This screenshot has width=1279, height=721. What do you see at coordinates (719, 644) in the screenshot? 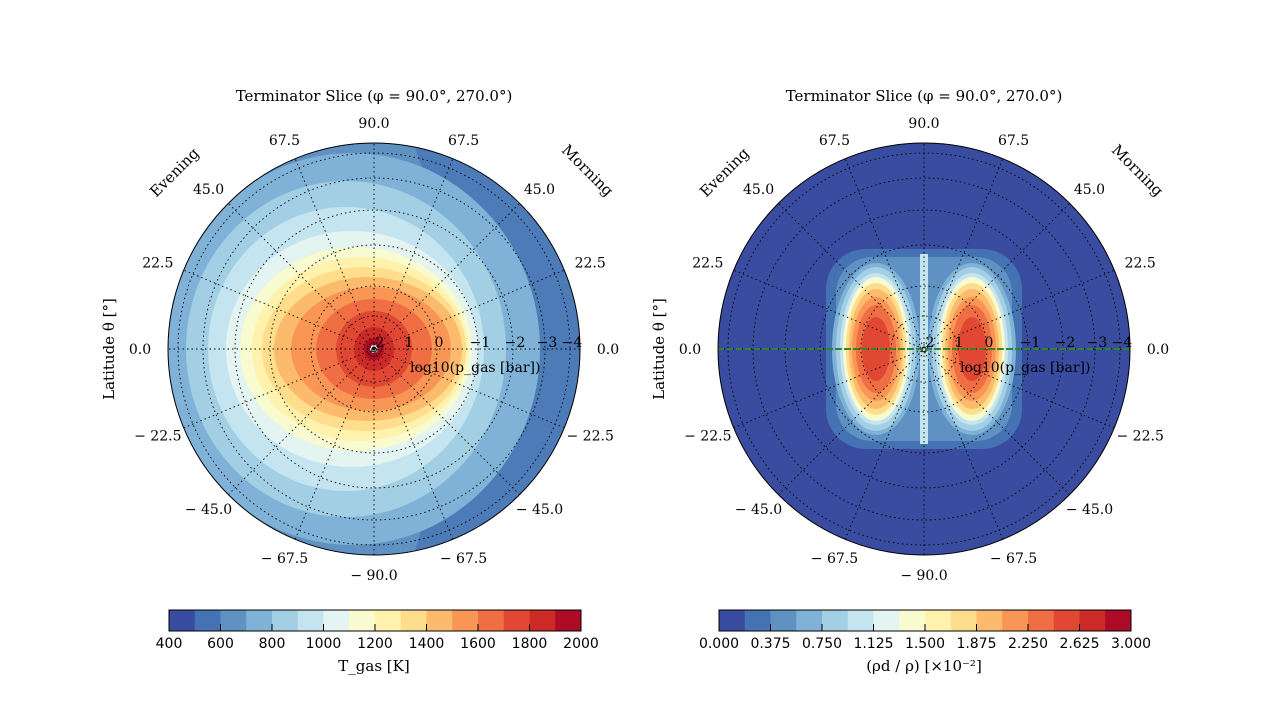
I see `colorbar-tick-label: 0.000` at bounding box center [719, 644].